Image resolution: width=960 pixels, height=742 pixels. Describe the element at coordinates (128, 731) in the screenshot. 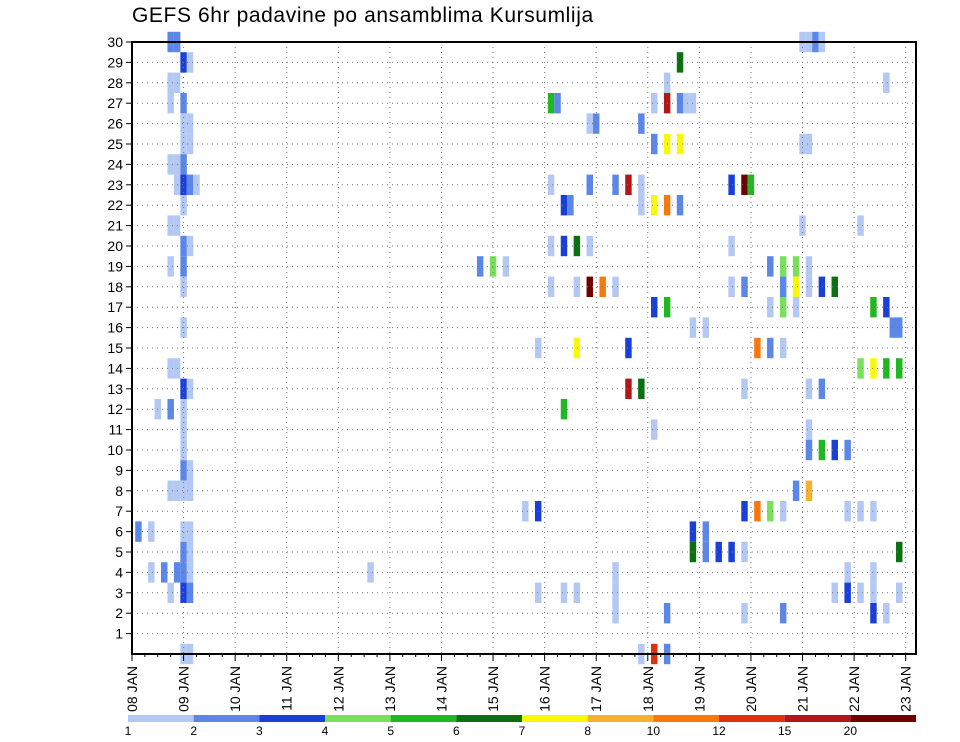

I see `colorbar-label: 1` at that location.